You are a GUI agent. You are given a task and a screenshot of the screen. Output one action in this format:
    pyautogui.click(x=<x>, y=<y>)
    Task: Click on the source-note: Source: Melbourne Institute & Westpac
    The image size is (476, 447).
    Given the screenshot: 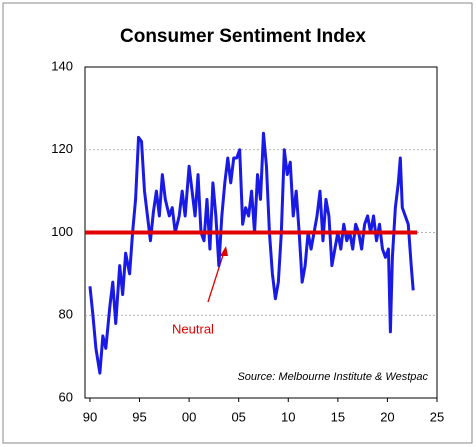 What is the action you would take?
    pyautogui.click(x=332, y=377)
    